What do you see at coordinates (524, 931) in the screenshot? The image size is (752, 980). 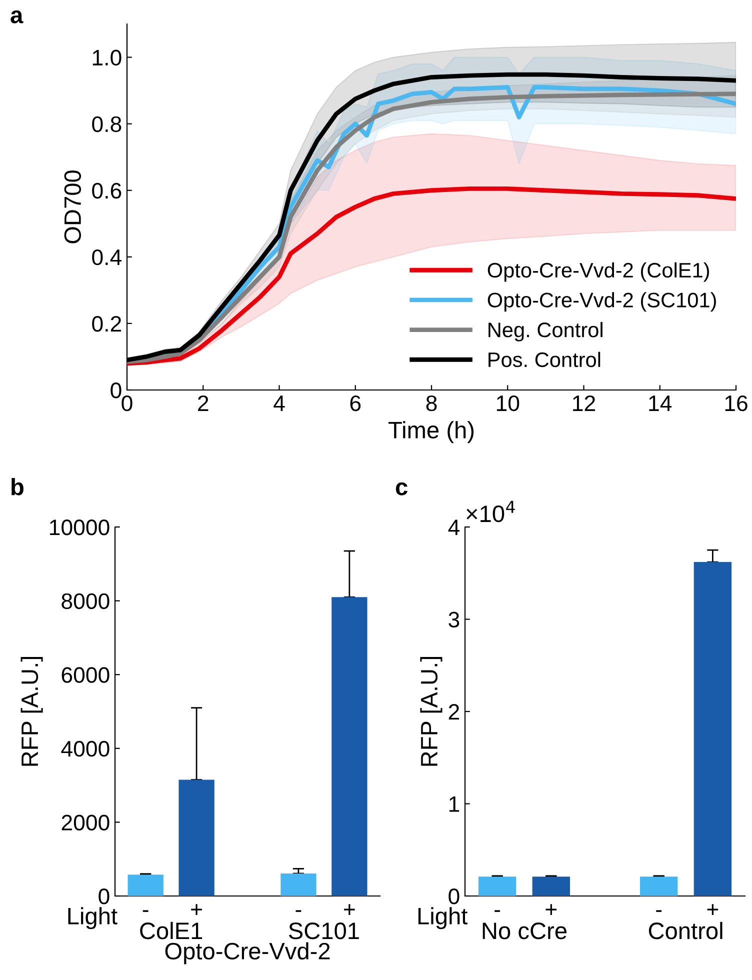 I see `text: No cCre` at bounding box center [524, 931].